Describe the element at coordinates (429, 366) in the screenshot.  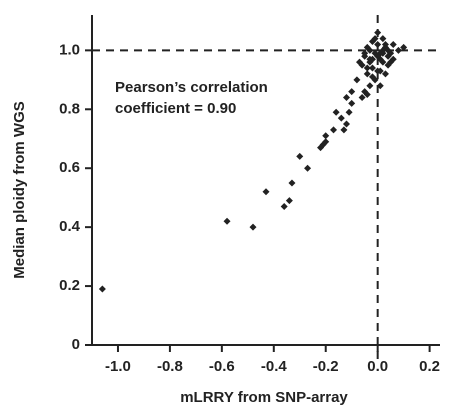
I see `x-tick-label: 0.2` at that location.